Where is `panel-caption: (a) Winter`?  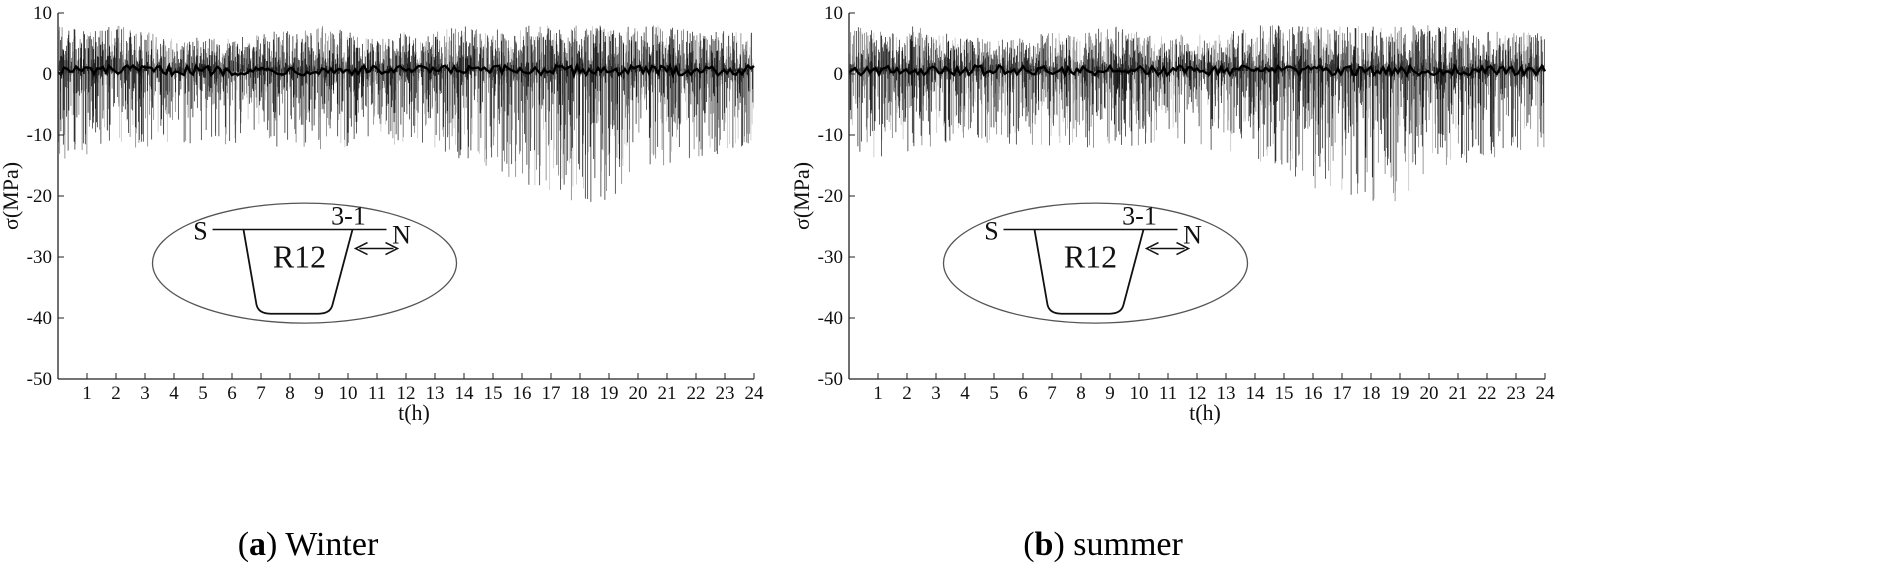
panel-caption: (a) Winter is located at coordinates (308, 544).